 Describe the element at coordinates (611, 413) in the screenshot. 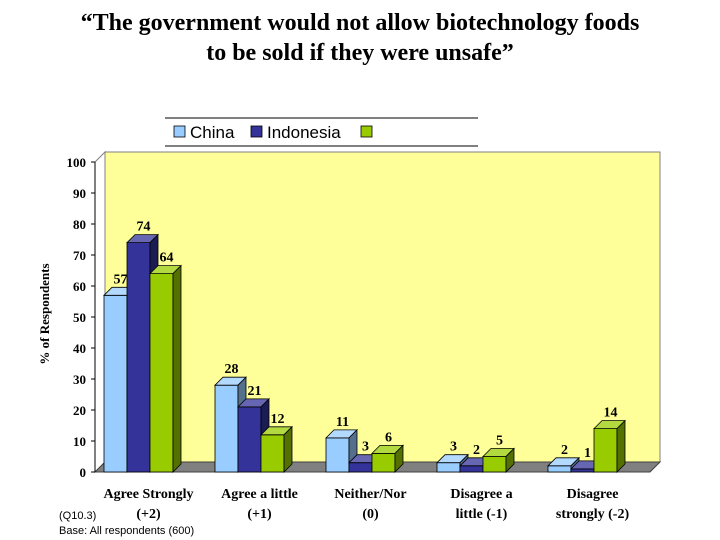

I see `bar-value-label: 14` at that location.